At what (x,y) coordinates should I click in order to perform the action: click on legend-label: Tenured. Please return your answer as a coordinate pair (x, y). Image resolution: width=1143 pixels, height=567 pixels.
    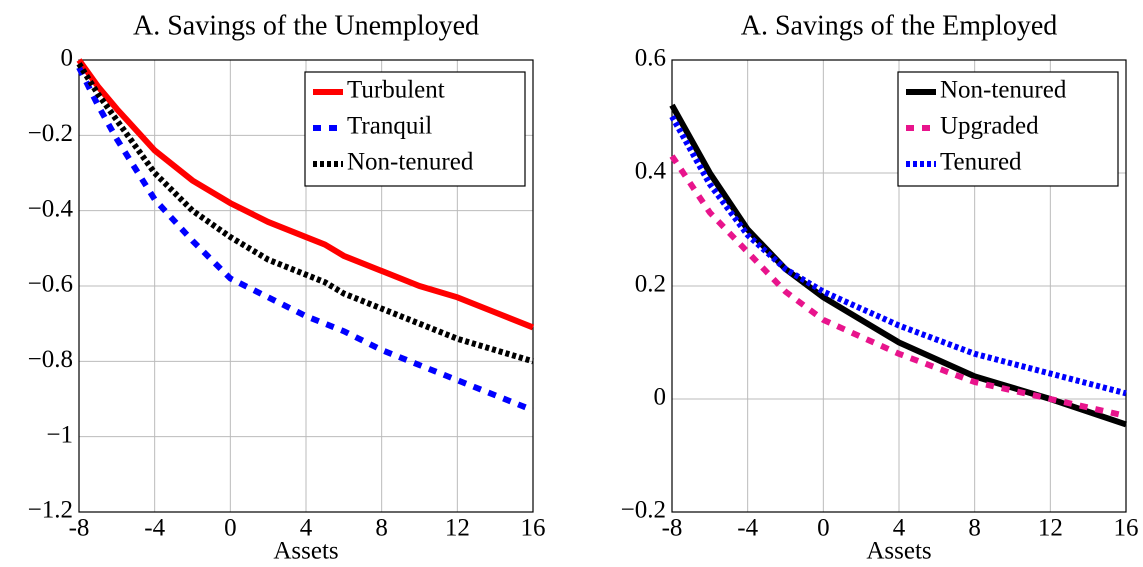
    Looking at the image, I should click on (981, 162).